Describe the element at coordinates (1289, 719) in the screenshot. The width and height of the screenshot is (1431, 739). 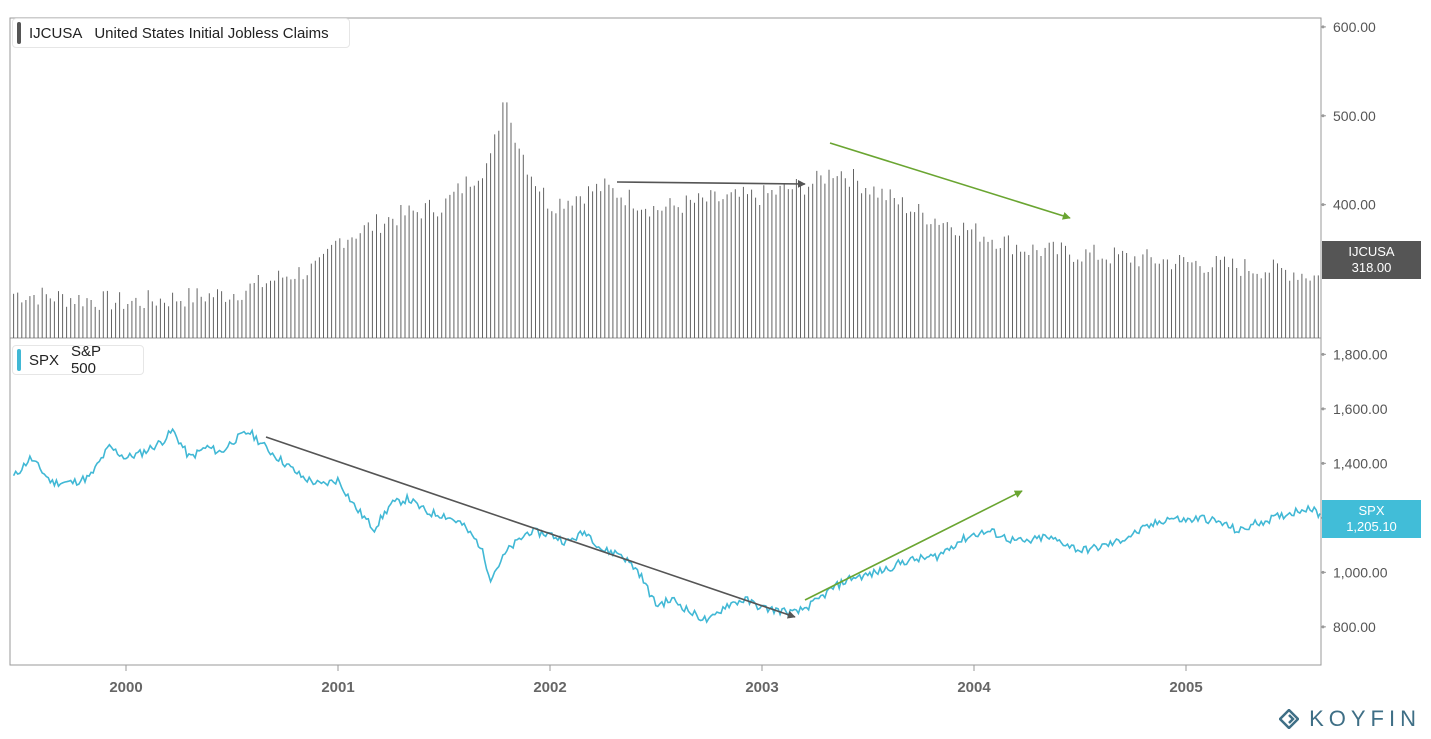
I see `koyfin-logo-icon` at that location.